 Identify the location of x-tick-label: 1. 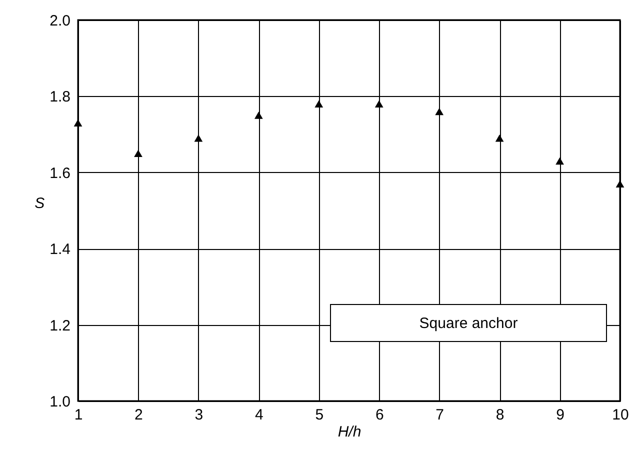
(78, 415).